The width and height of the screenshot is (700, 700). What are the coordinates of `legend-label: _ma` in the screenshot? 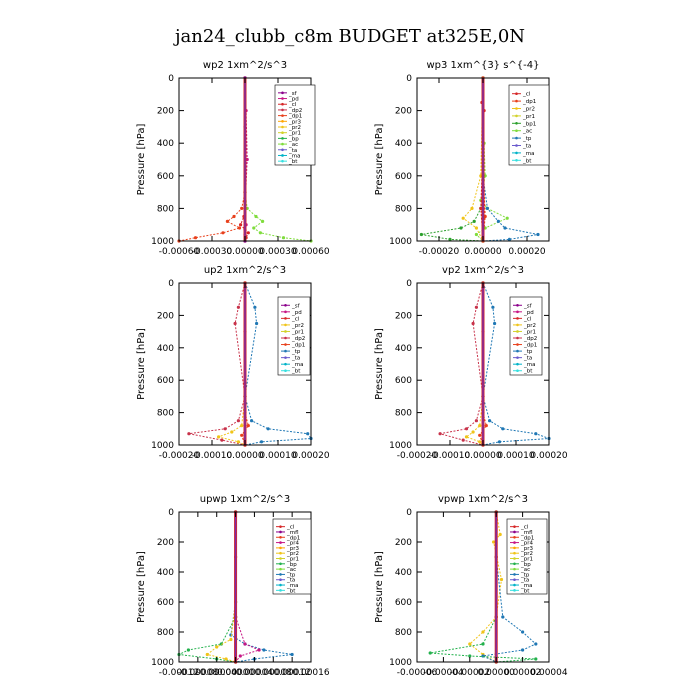 It's located at (294, 156).